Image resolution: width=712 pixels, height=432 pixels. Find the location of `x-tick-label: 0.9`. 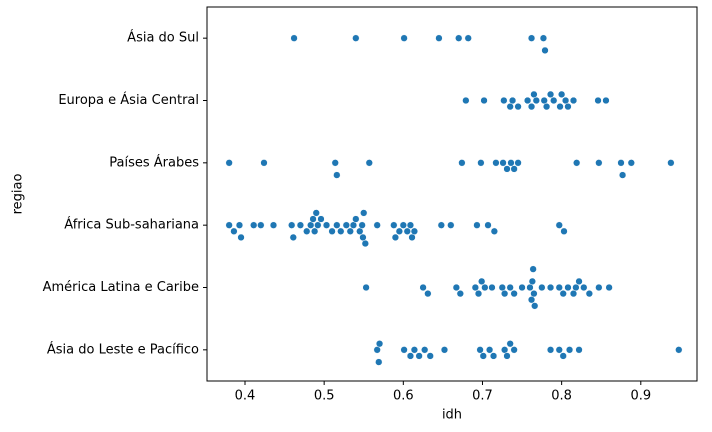

x-tick-label: 0.9 is located at coordinates (640, 396).